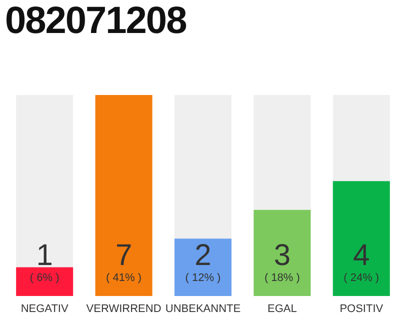 Image resolution: width=410 pixels, height=320 pixels. I want to click on data-label: 3, so click(282, 255).